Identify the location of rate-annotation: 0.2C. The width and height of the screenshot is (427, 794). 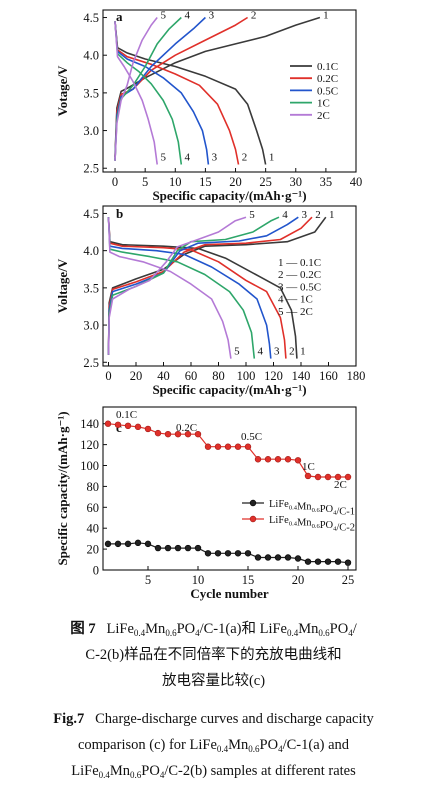
(186, 428).